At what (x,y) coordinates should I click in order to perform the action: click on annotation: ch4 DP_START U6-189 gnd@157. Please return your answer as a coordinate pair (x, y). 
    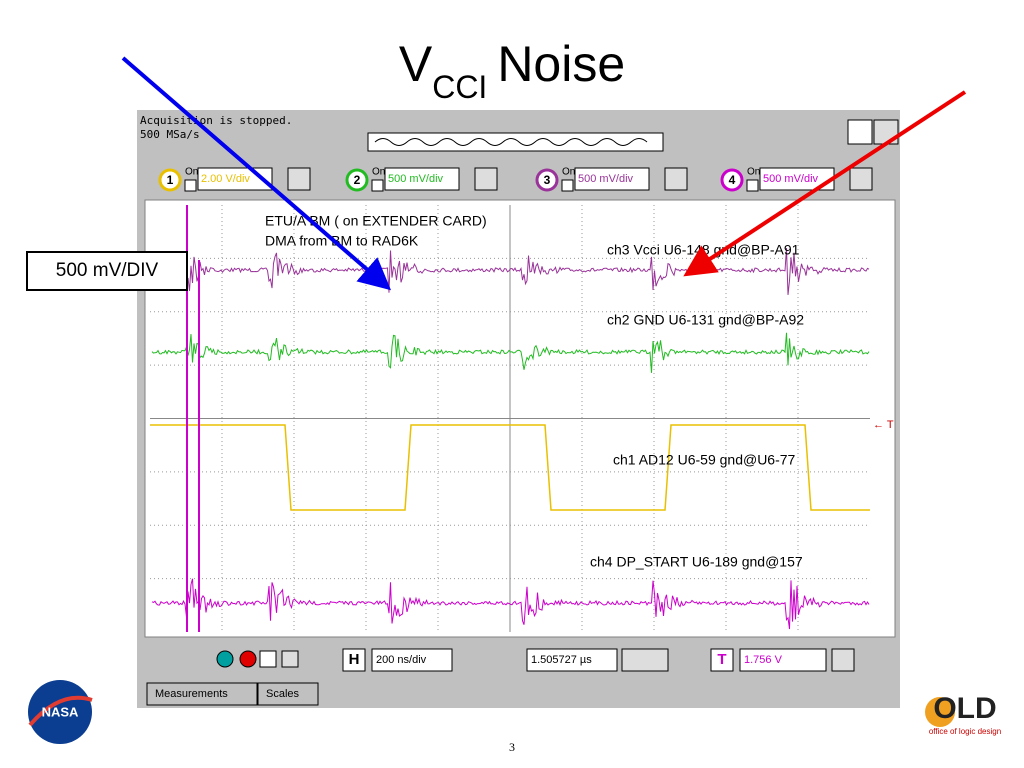
    Looking at the image, I should click on (696, 562).